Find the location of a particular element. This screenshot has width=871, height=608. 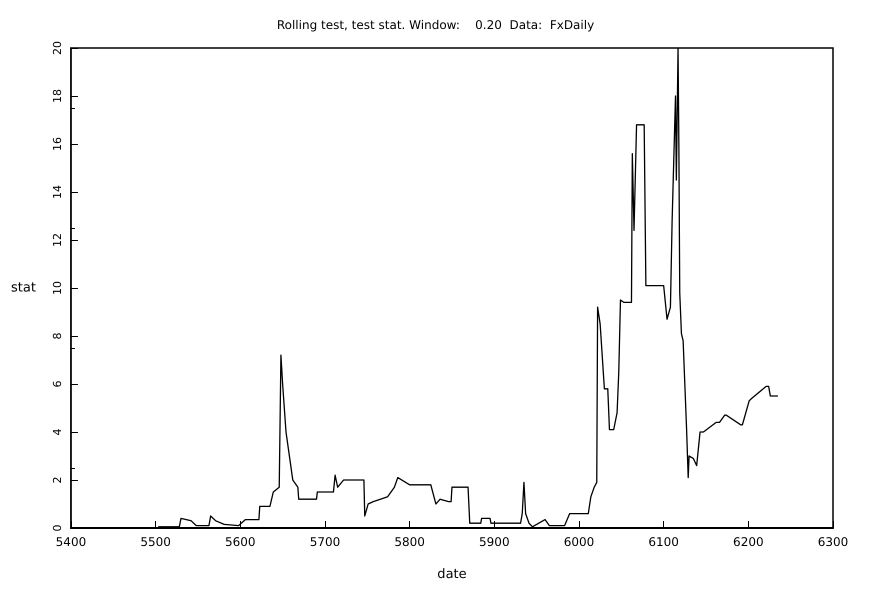

y-tick-label: 10 is located at coordinates (57, 288).